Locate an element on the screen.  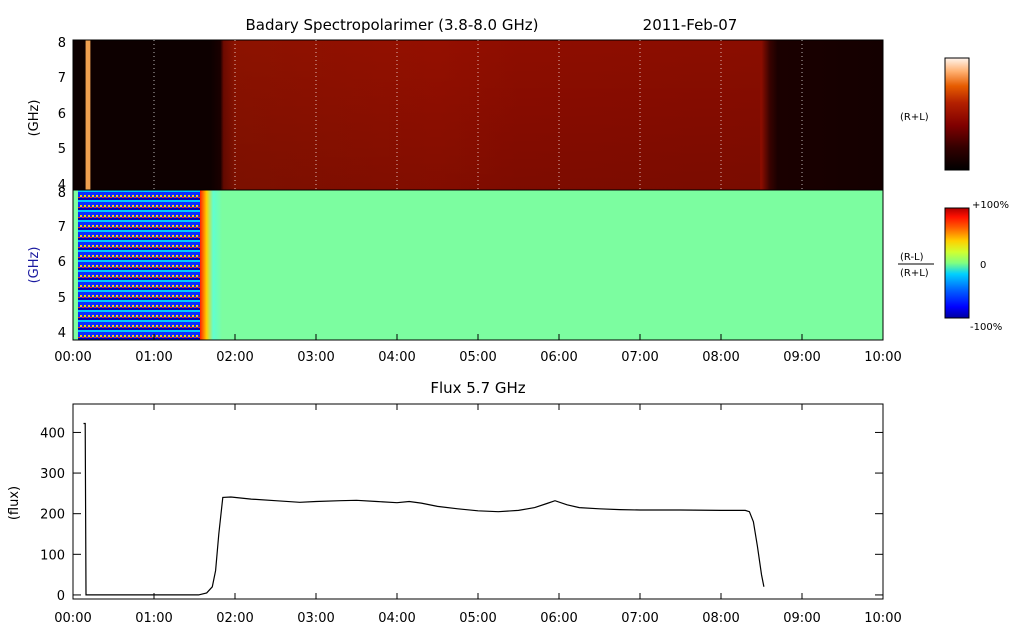
polarization-ytick: 6 is located at coordinates (62, 262).